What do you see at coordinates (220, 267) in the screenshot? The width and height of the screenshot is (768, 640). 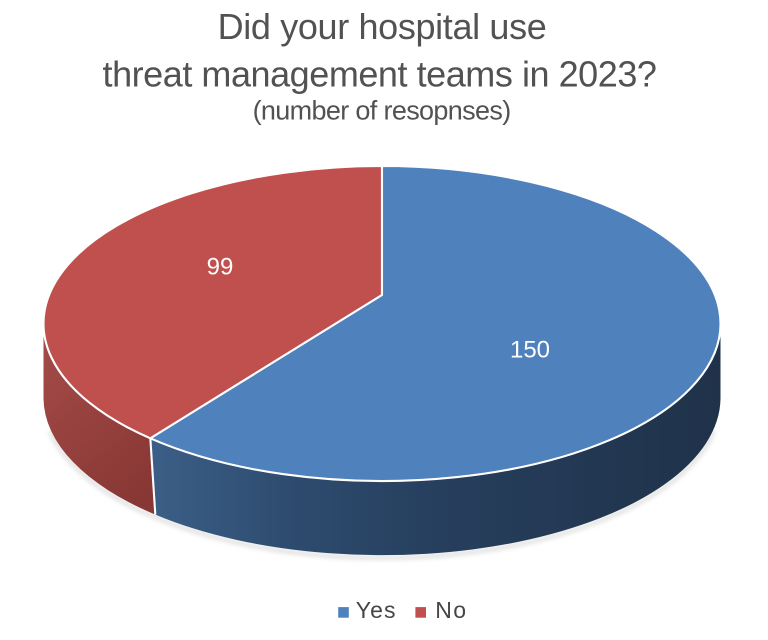 I see `svg-text: 99` at bounding box center [220, 267].